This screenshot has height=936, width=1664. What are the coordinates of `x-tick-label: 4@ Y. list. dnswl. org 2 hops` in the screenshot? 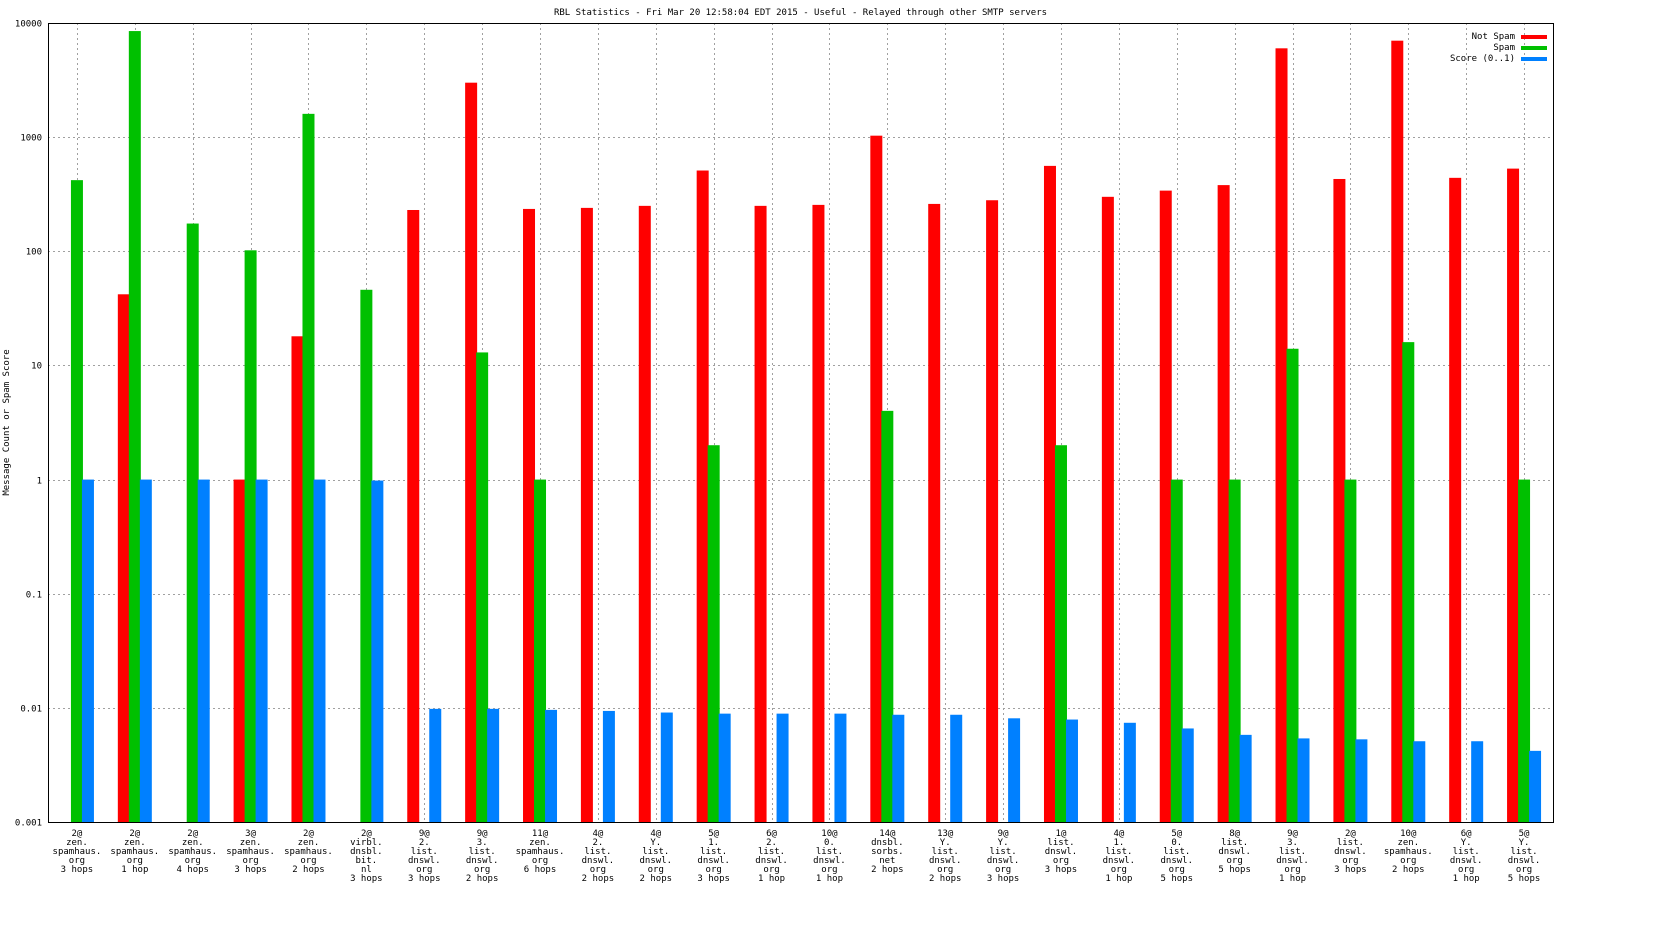 It's located at (656, 856).